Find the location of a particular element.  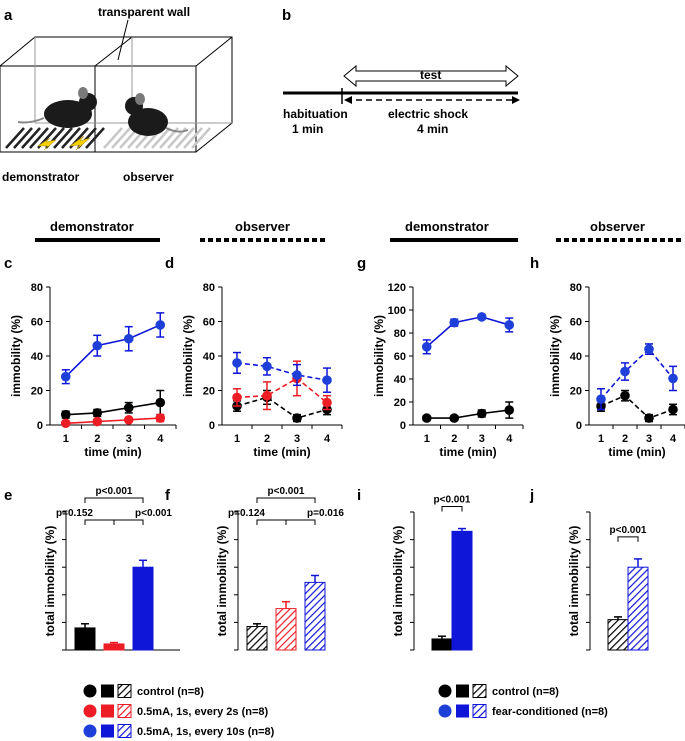

chart-panel-d: d 0 20 40 60 80 1 2 3 4 time (min) immobility (%) is located at coordinates (254, 357).